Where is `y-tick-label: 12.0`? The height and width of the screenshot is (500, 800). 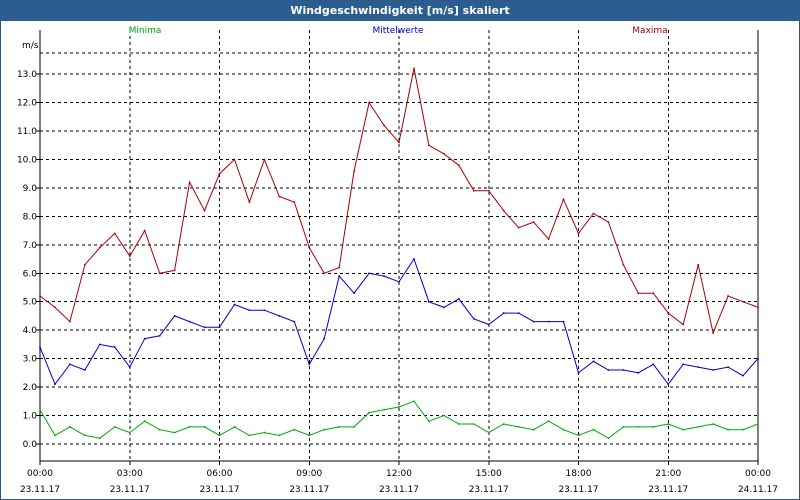
y-tick-label: 12.0 is located at coordinates (27, 104).